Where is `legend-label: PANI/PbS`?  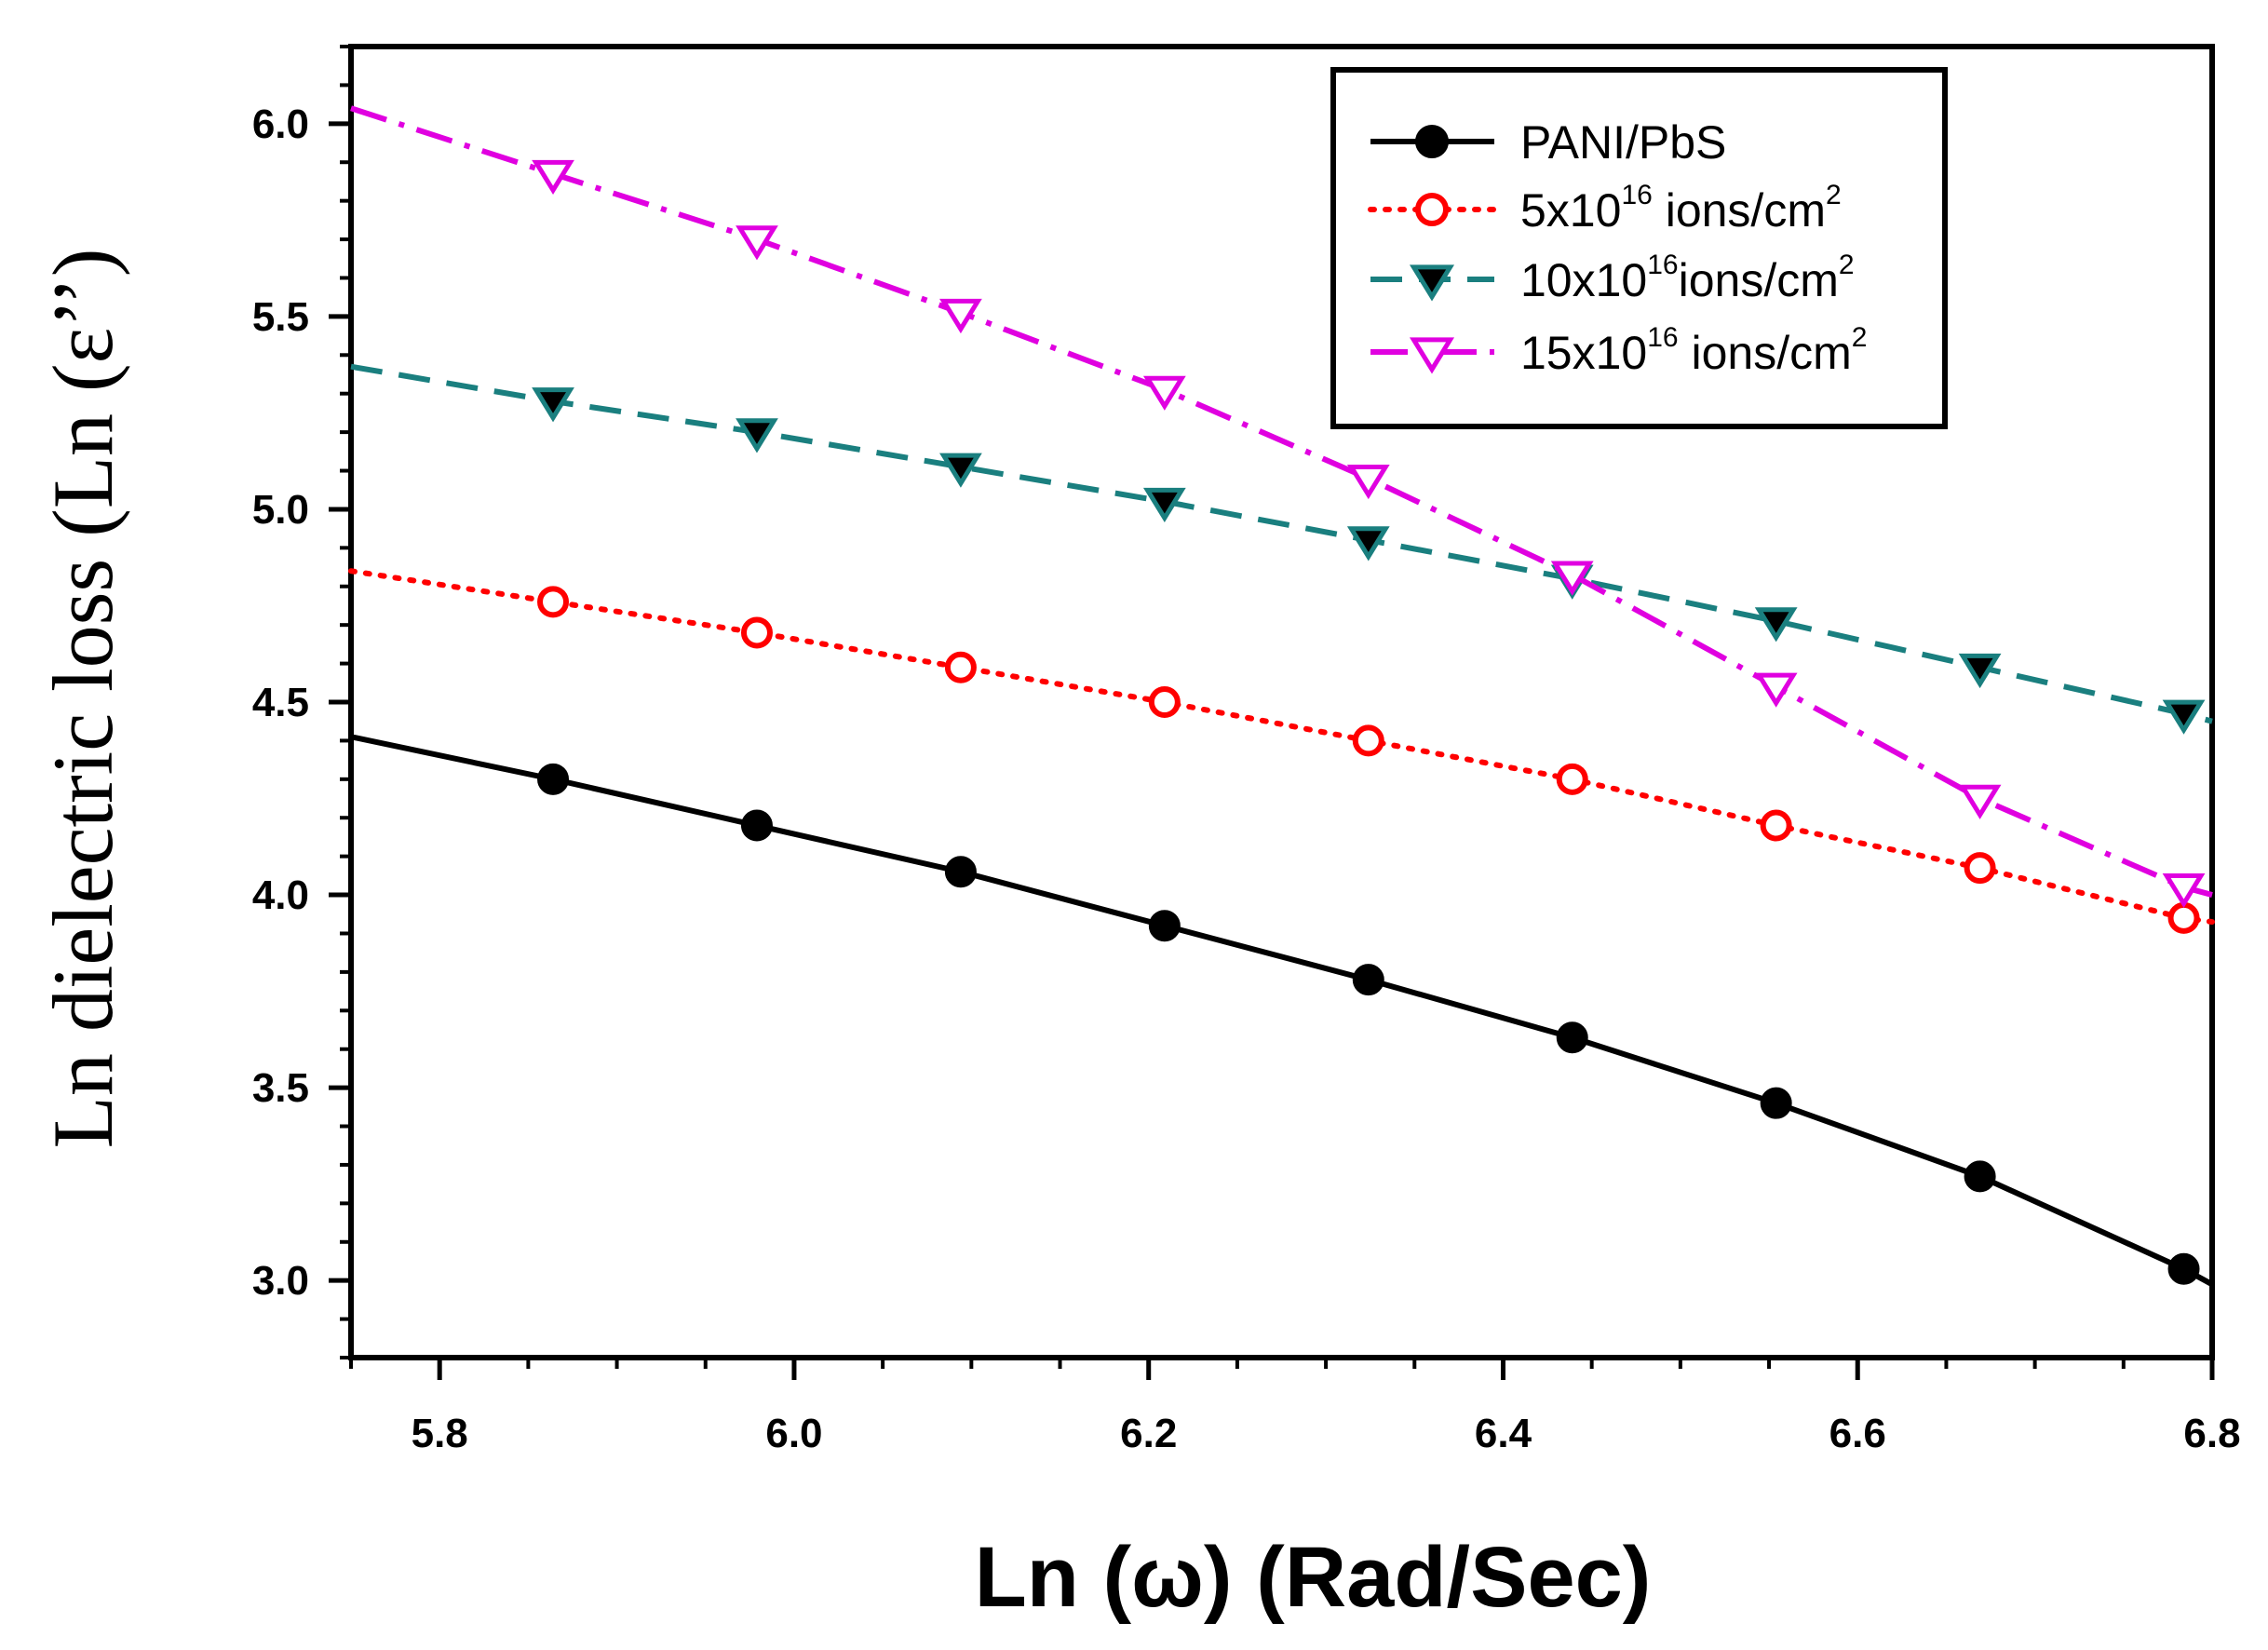 legend-label: PANI/PbS is located at coordinates (1623, 142).